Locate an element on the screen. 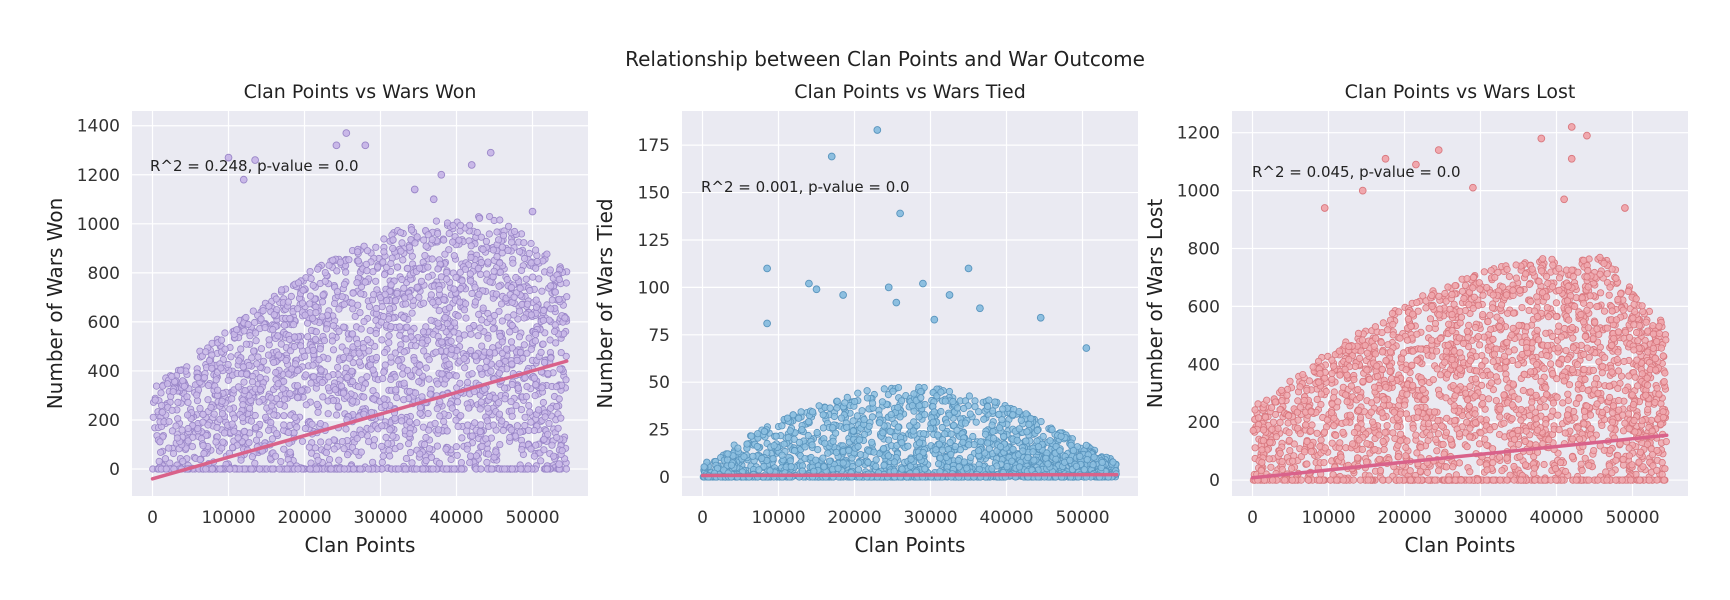 The image size is (1730, 600). x-tick-label: 10000 is located at coordinates (778, 518).